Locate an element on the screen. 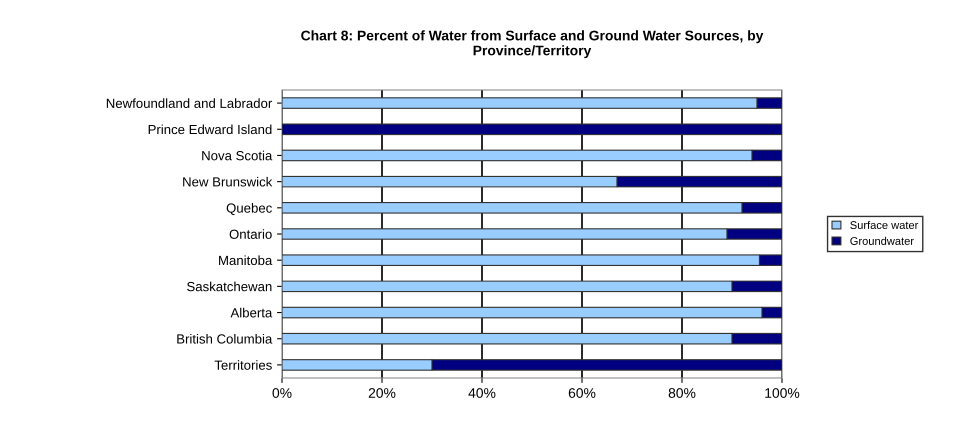 This screenshot has width=970, height=422. y-tick-label: British Columbia is located at coordinates (224, 339).